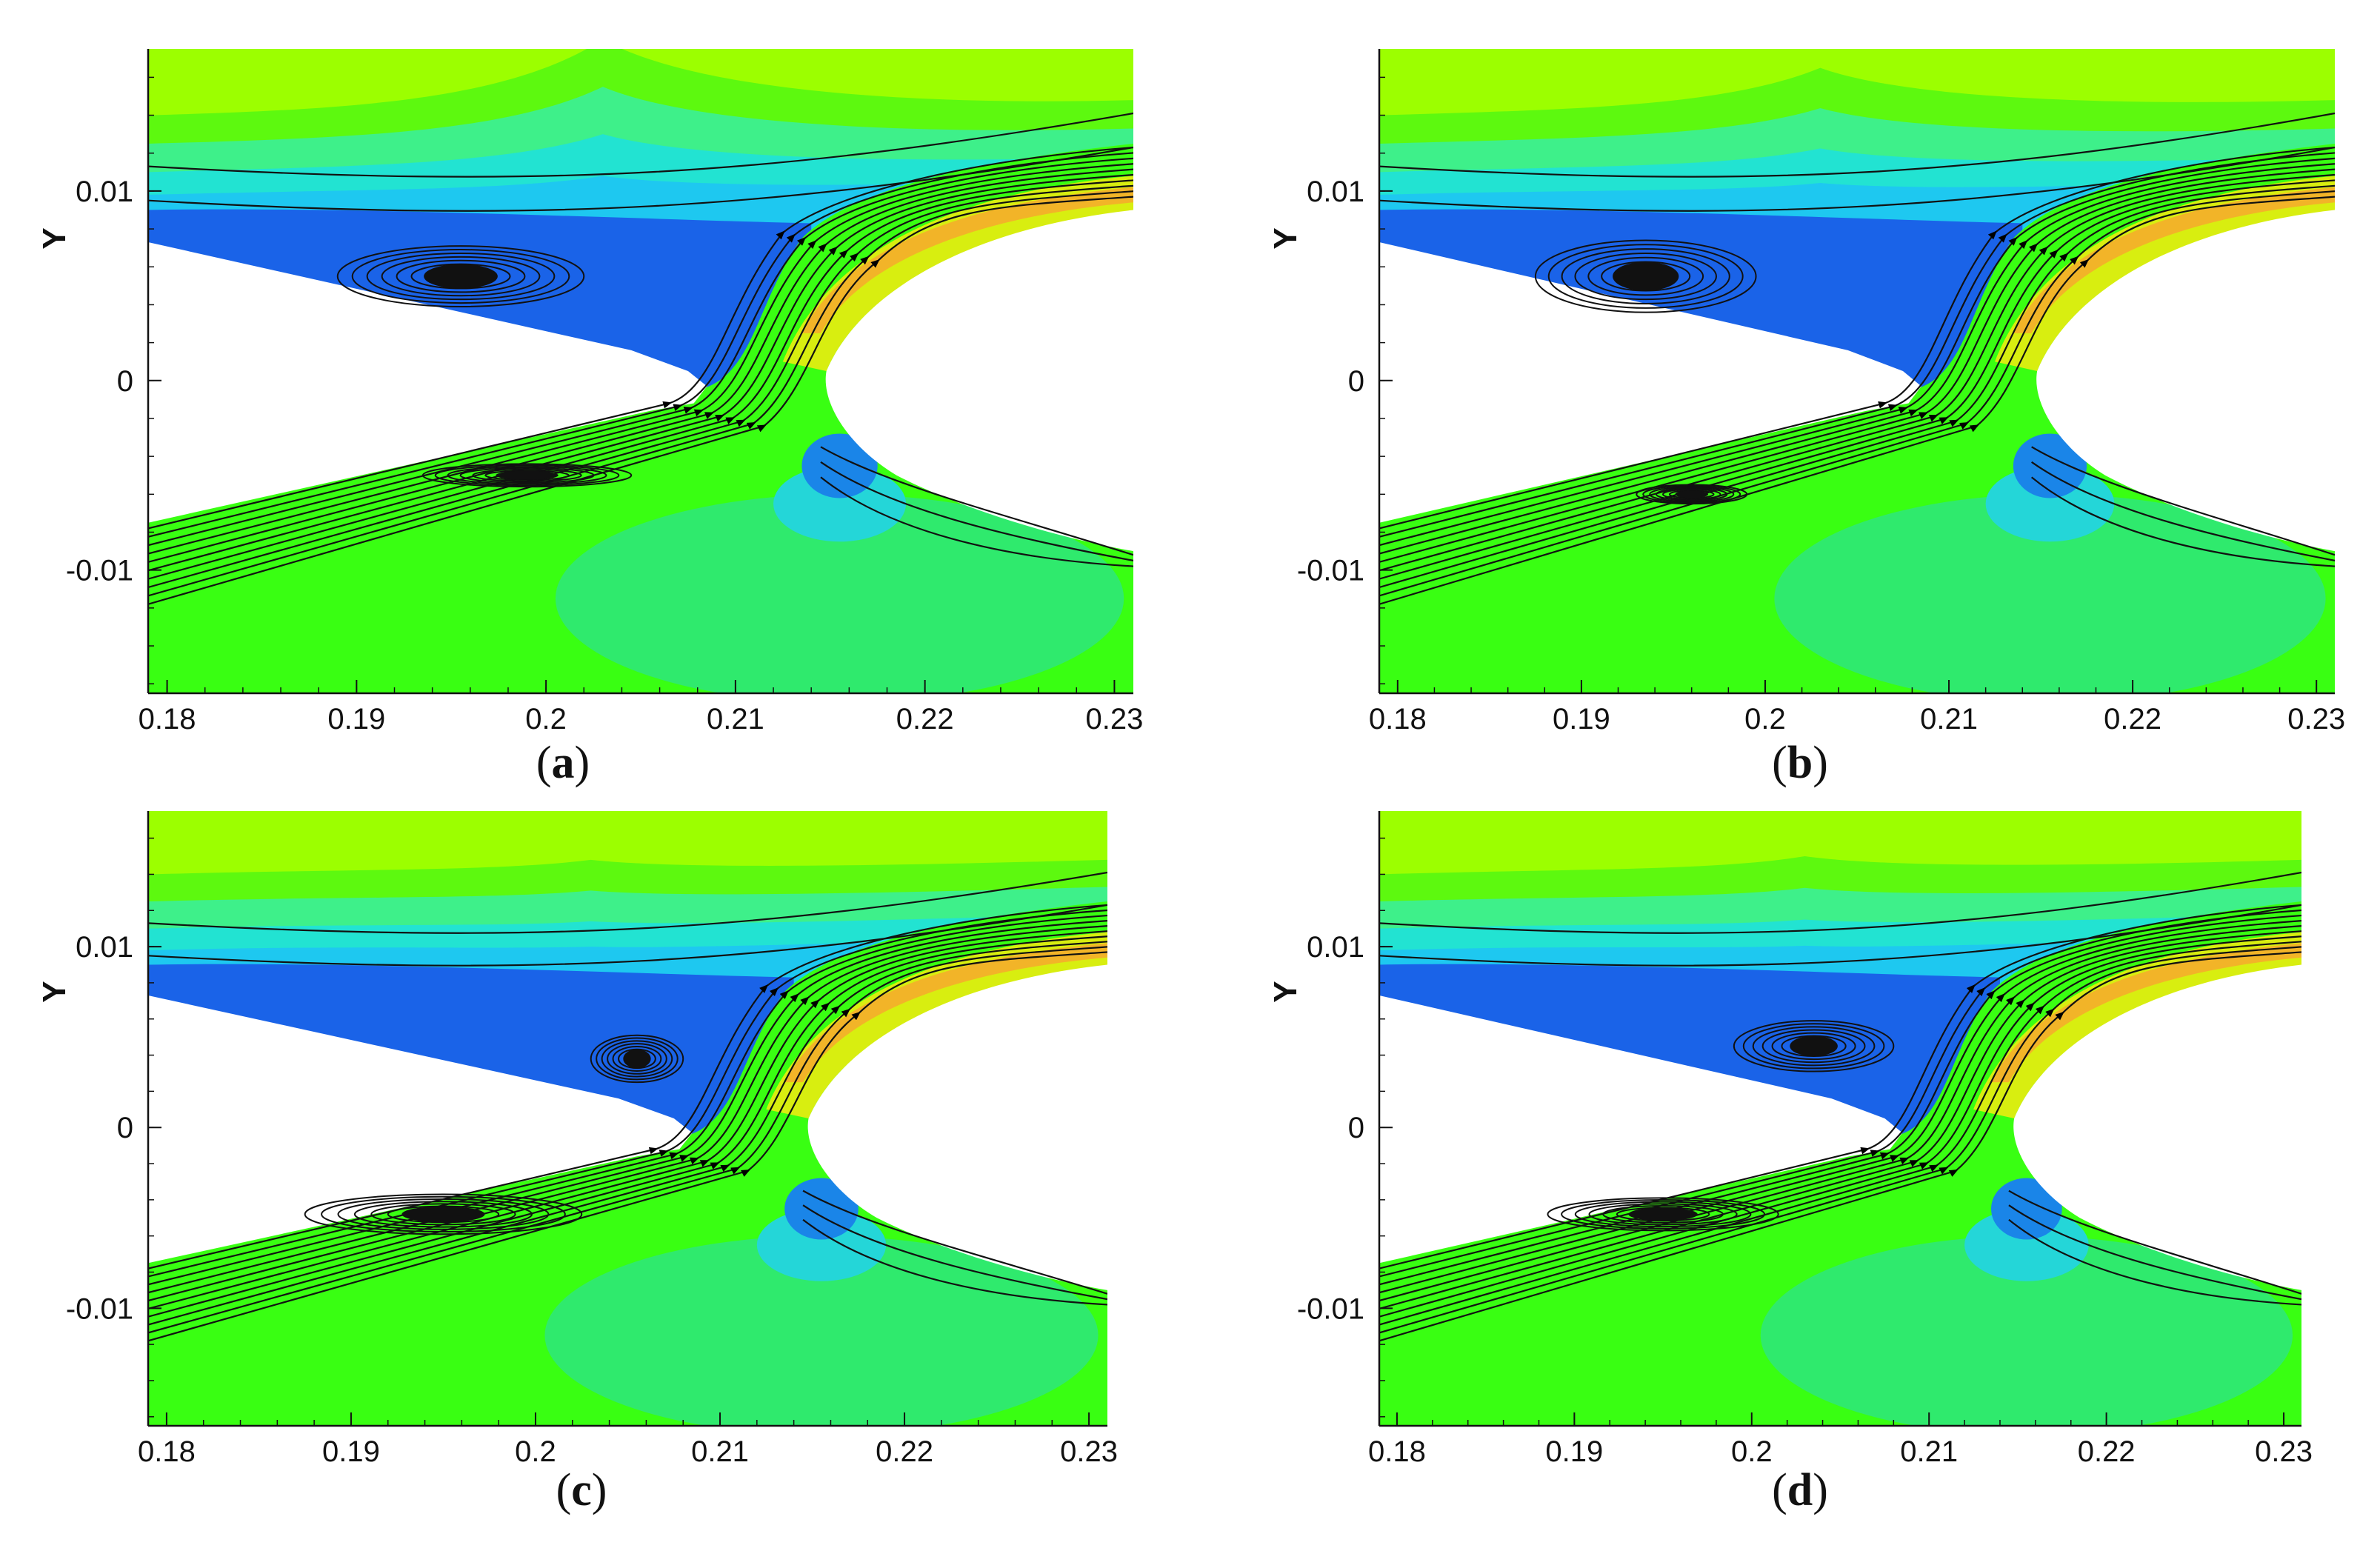 The image size is (2360, 1568). Describe the element at coordinates (1397, 1452) in the screenshot. I see `x-tick-label: 0.18` at that location.